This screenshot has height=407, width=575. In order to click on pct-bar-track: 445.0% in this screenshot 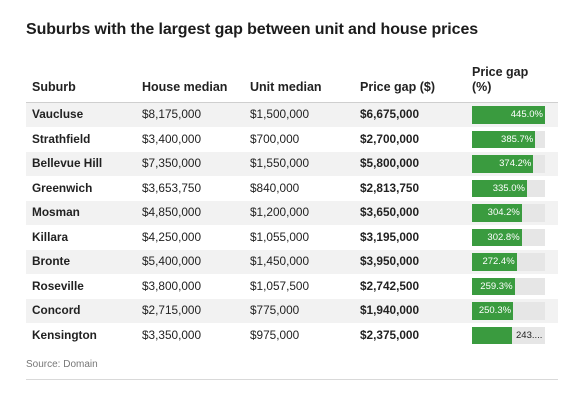, I will do `click(508, 115)`.